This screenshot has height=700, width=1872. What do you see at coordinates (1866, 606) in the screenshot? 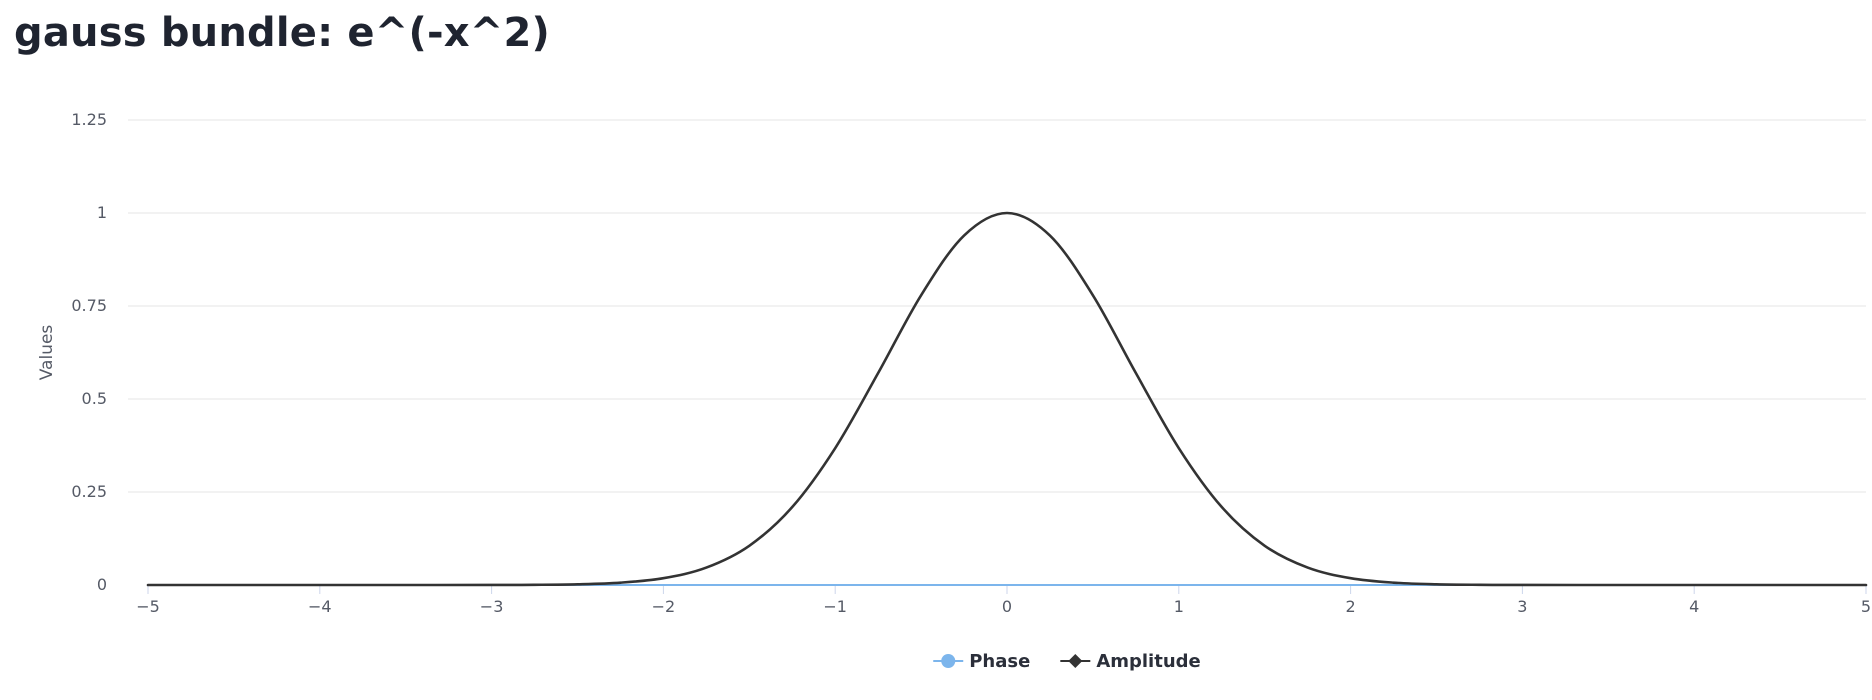
I see `x-tick-label: 5` at bounding box center [1866, 606].